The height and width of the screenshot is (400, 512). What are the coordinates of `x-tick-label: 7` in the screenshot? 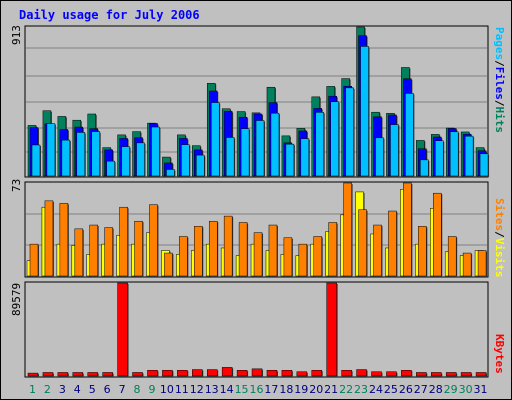 It's located at (122, 389).